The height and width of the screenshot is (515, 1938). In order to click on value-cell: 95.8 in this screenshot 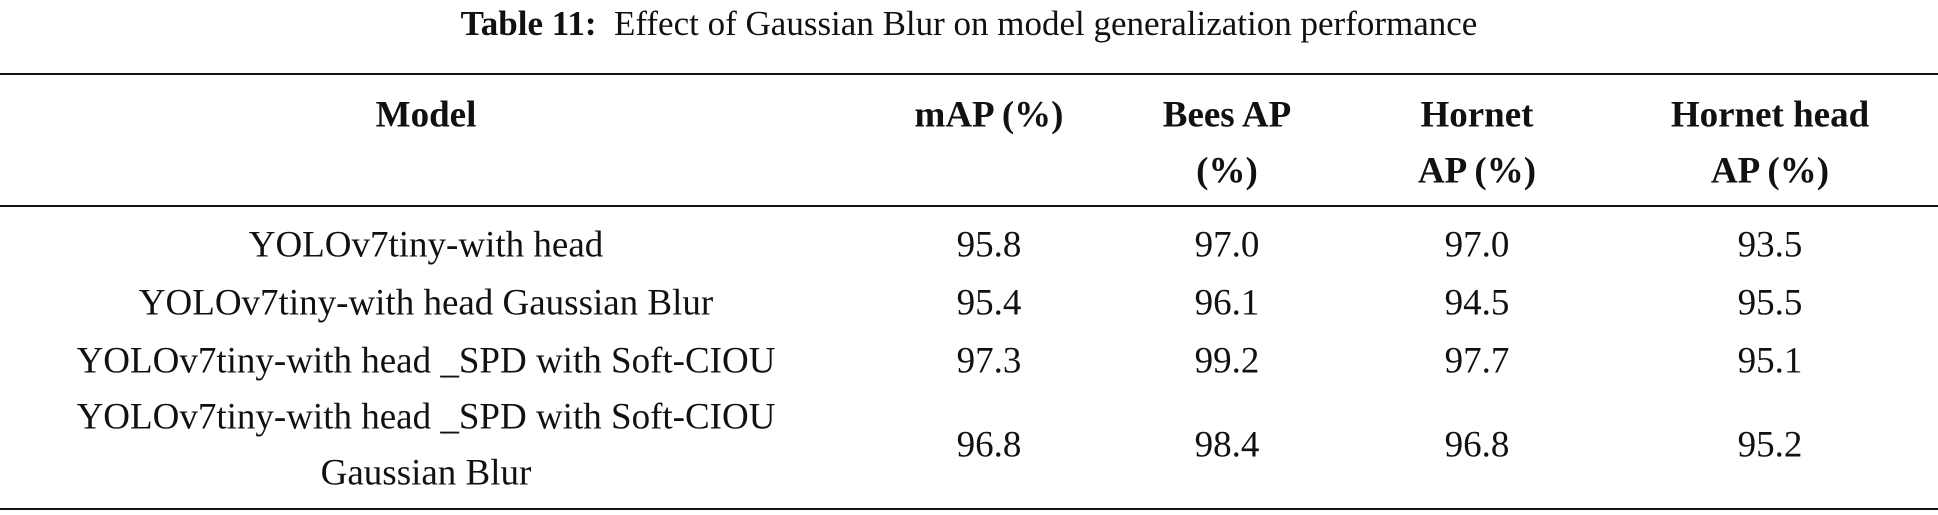, I will do `click(989, 245)`.